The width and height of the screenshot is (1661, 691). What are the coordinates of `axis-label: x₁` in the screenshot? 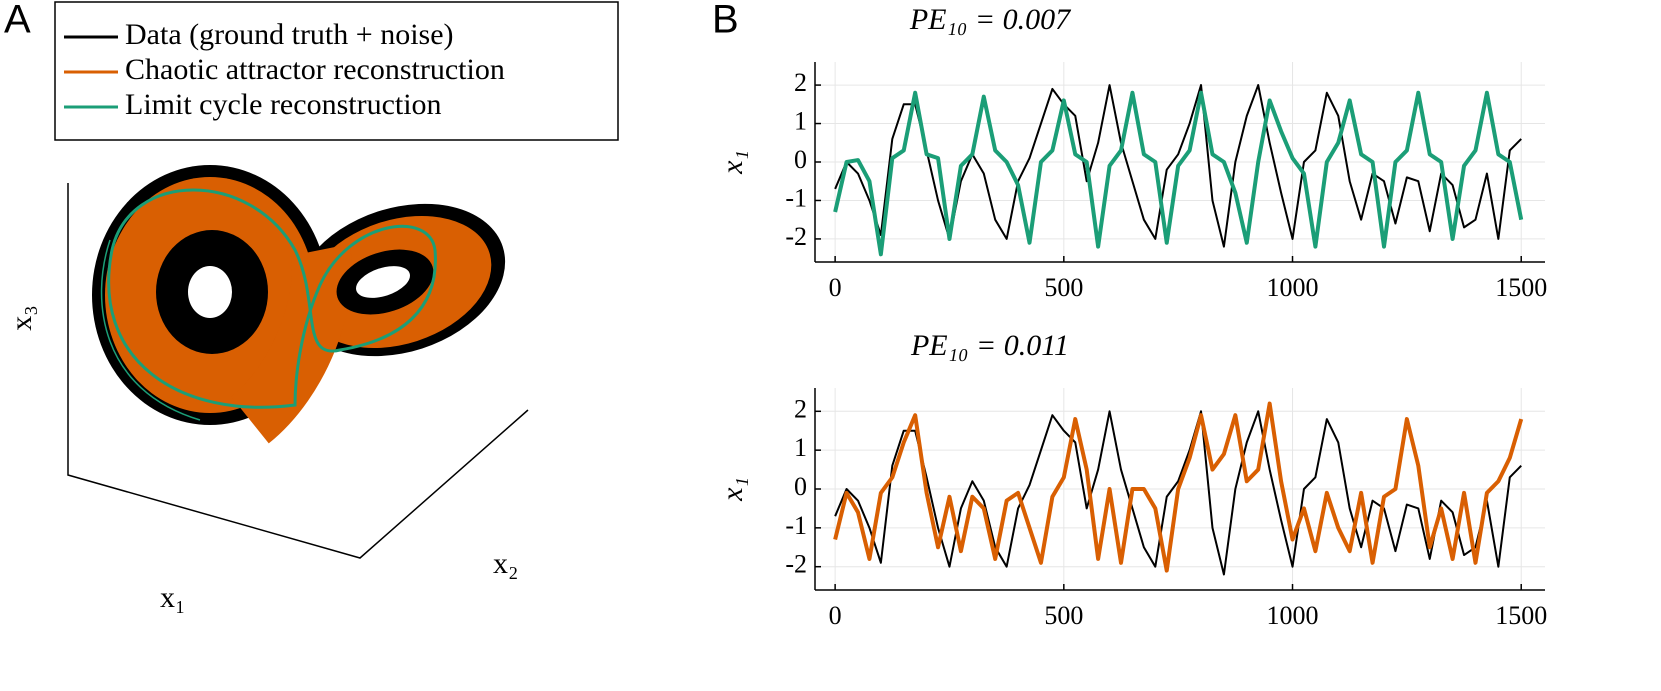 It's located at (172, 597).